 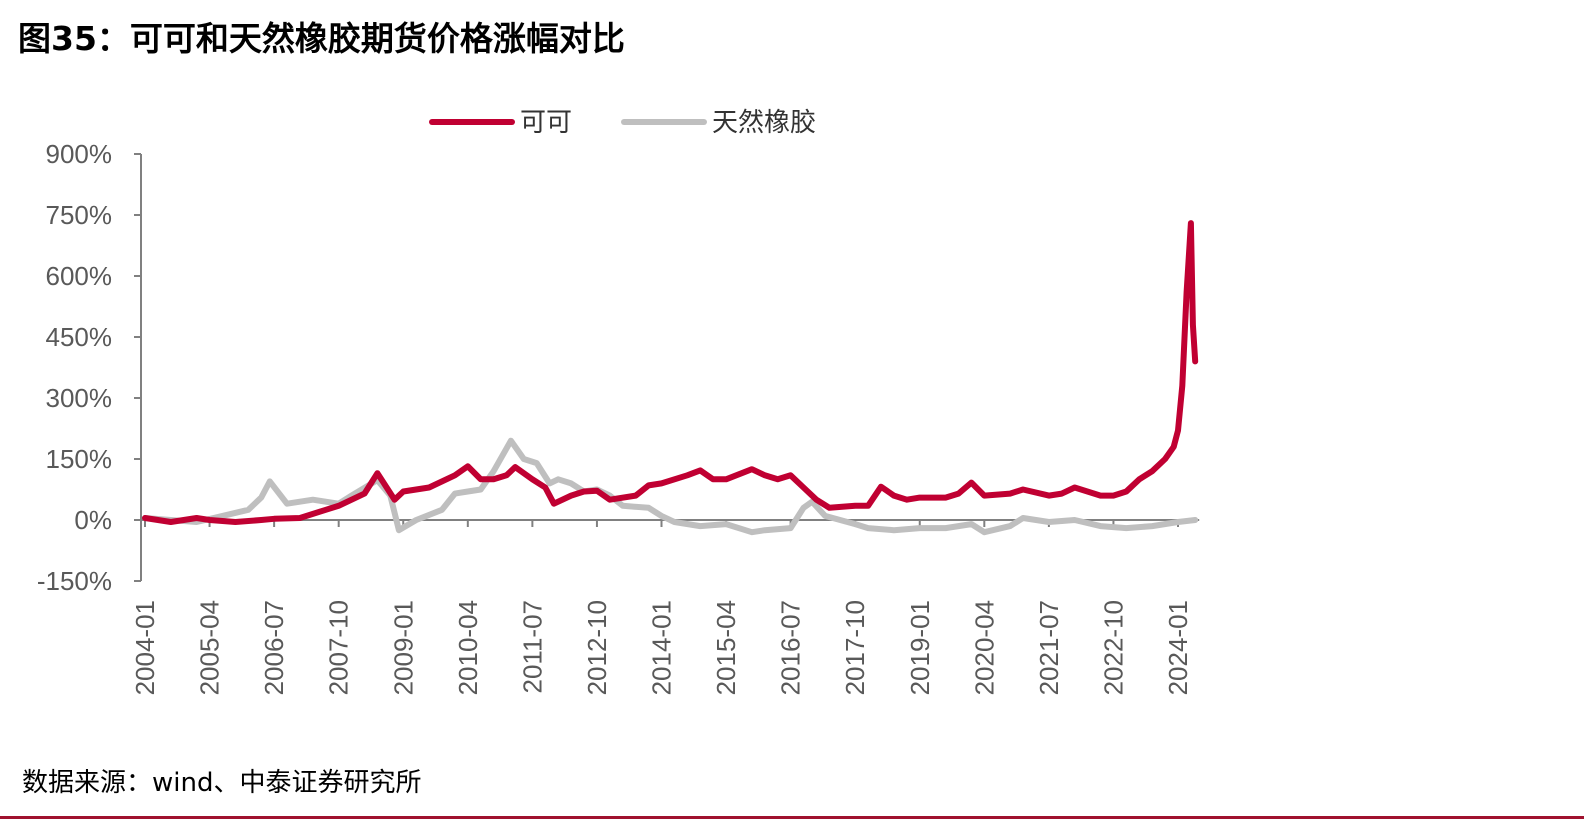 I want to click on x-tick-label: 2004-01, so click(x=145, y=647).